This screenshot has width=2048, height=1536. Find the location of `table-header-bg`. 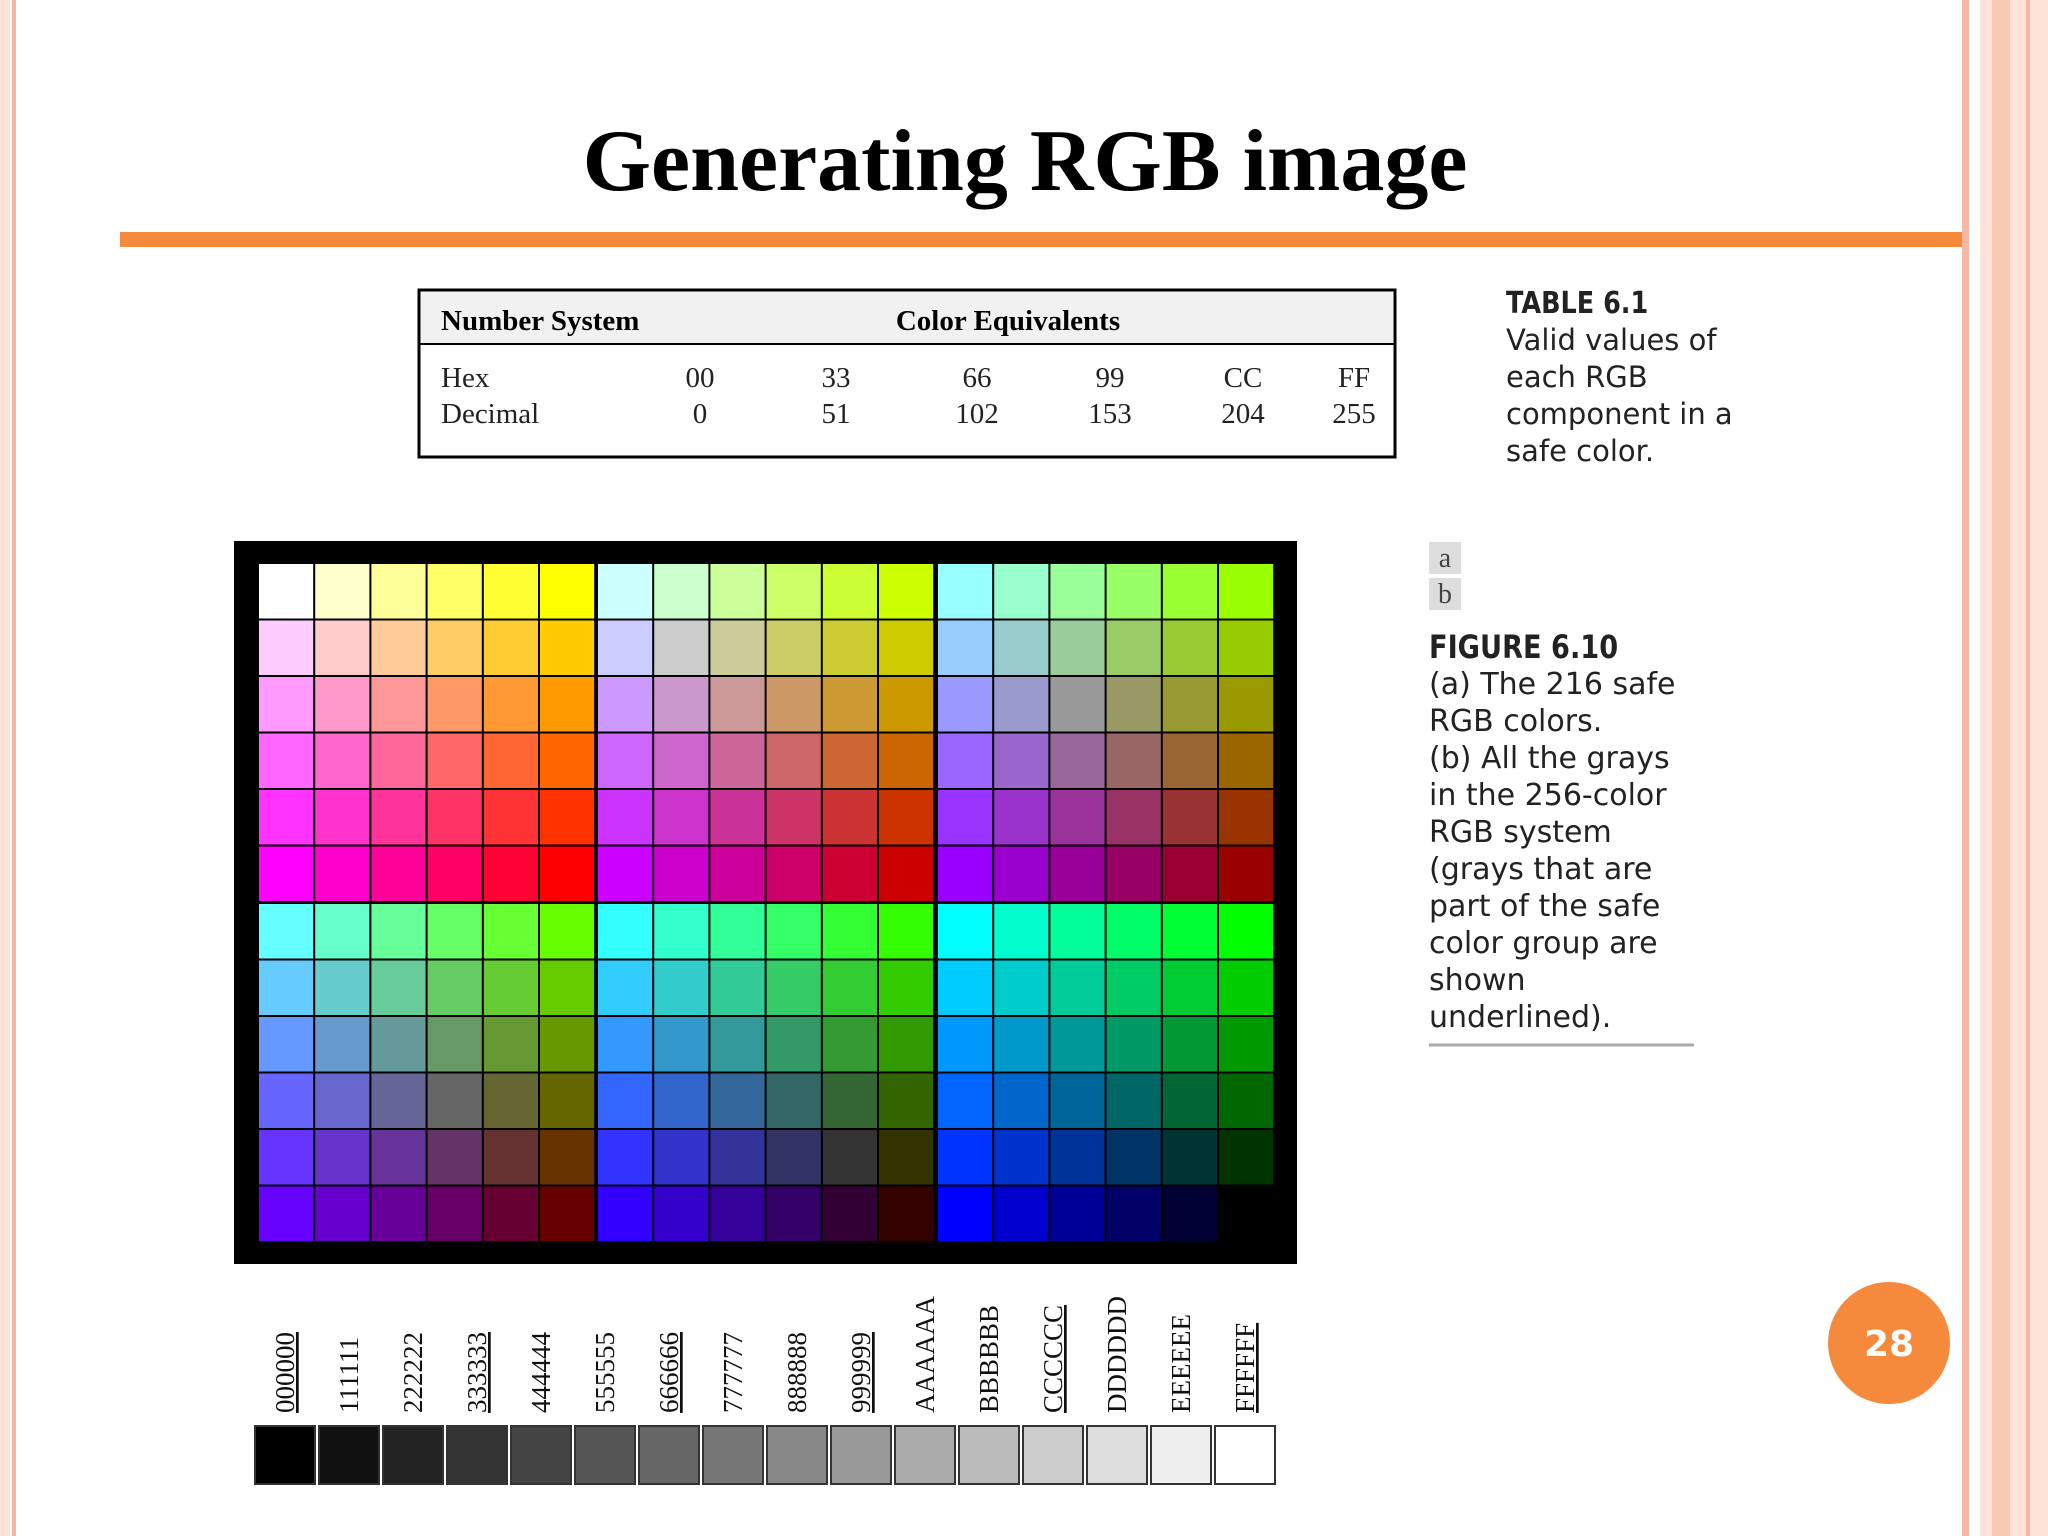

table-header-bg is located at coordinates (907, 317).